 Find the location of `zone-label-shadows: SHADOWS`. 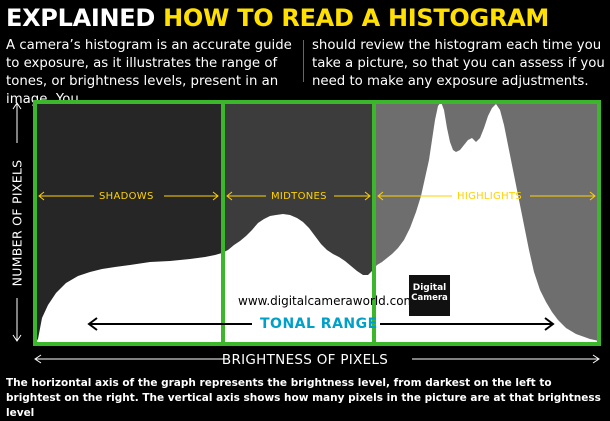

zone-label-shadows: SHADOWS is located at coordinates (126, 196).